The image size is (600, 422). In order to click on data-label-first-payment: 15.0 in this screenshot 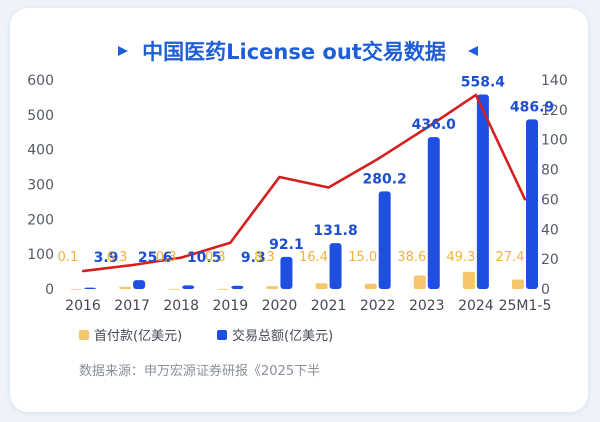, I will do `click(362, 257)`.